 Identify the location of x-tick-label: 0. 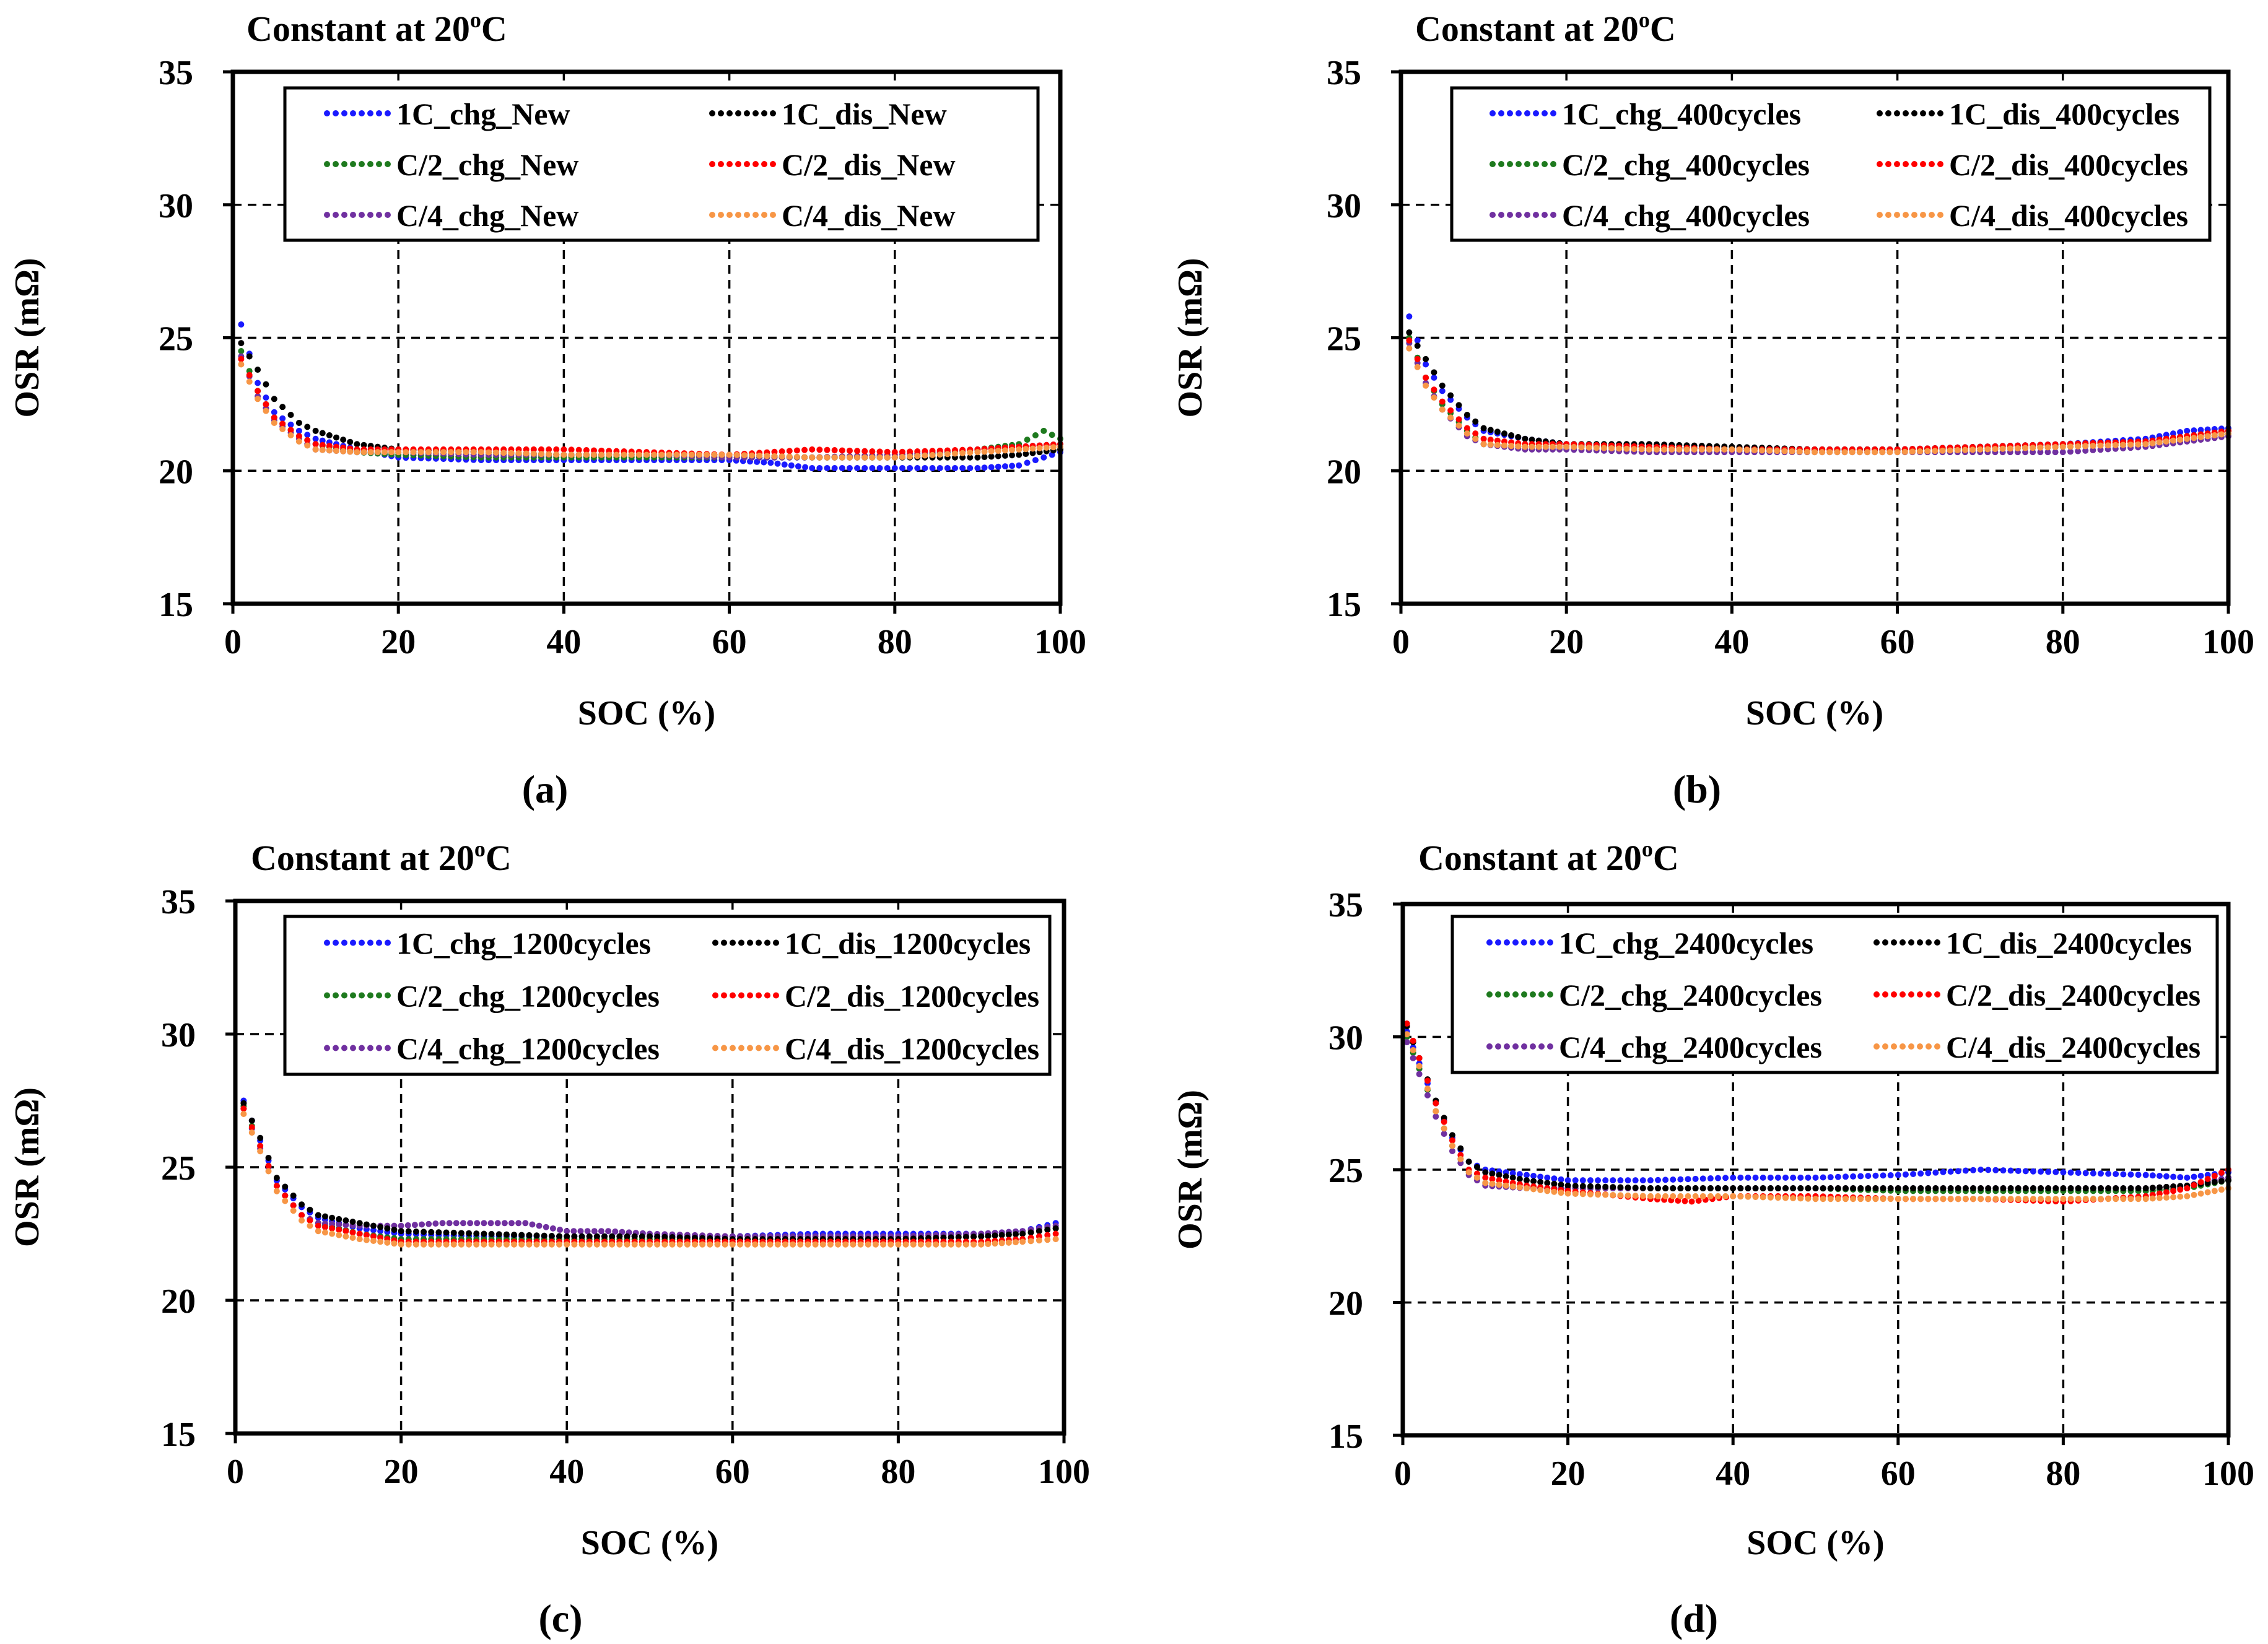
(1402, 1474).